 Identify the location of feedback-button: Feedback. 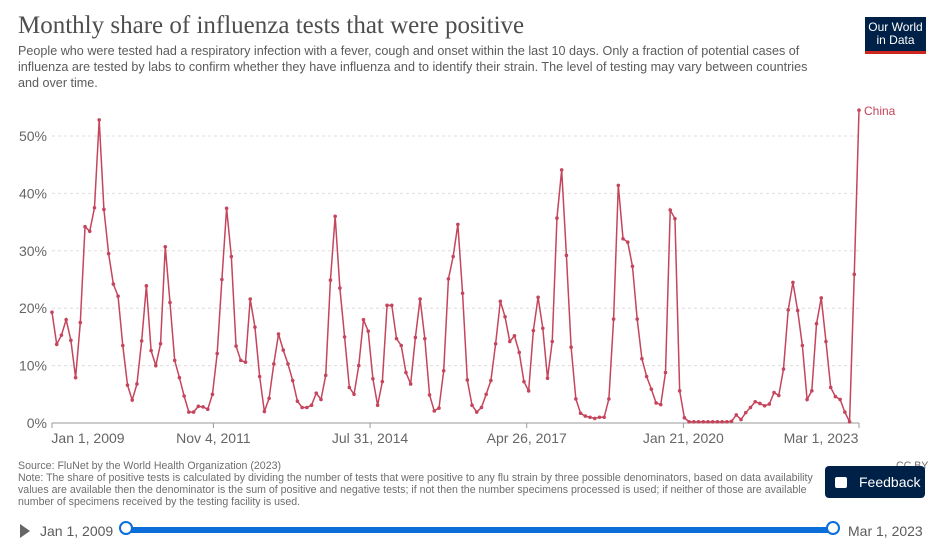
(875, 482).